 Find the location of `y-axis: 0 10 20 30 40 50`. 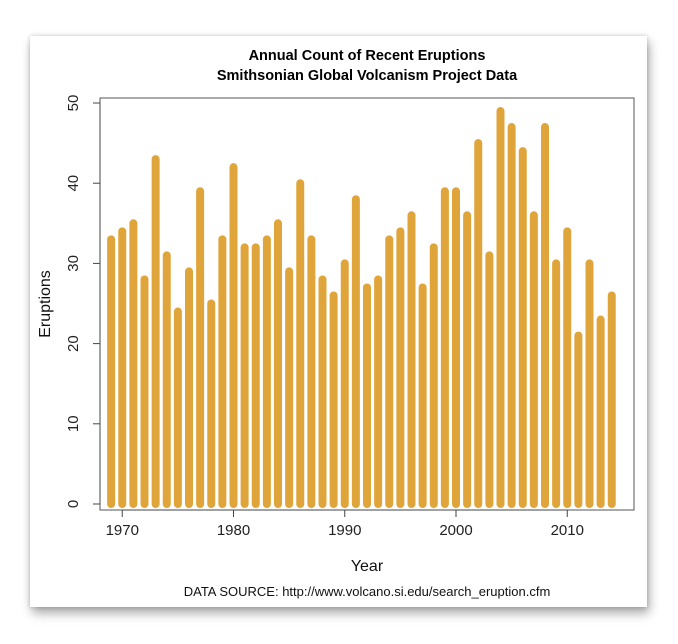

y-axis: 0 10 20 30 40 50 is located at coordinates (83, 301).